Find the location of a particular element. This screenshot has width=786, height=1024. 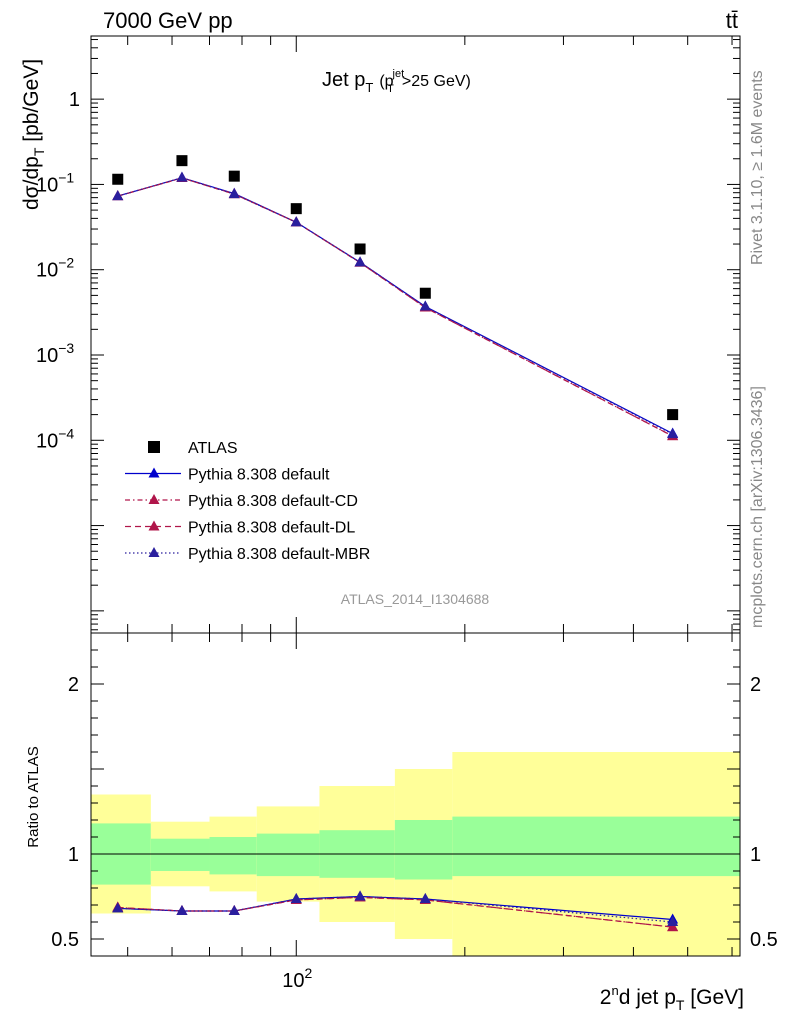

ratio-y-tick-label: 0.5 is located at coordinates (65, 940).